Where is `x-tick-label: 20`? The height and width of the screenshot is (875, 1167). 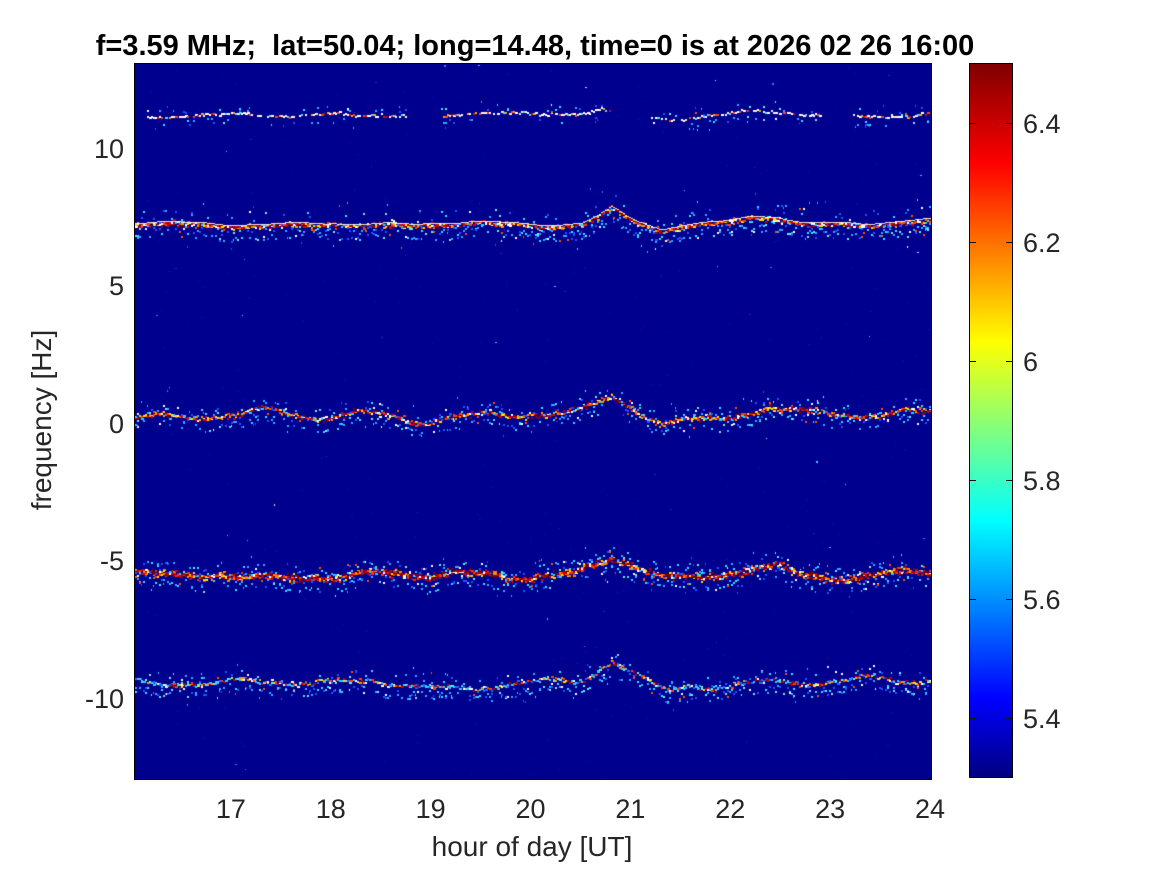
x-tick-label: 20 is located at coordinates (530, 809).